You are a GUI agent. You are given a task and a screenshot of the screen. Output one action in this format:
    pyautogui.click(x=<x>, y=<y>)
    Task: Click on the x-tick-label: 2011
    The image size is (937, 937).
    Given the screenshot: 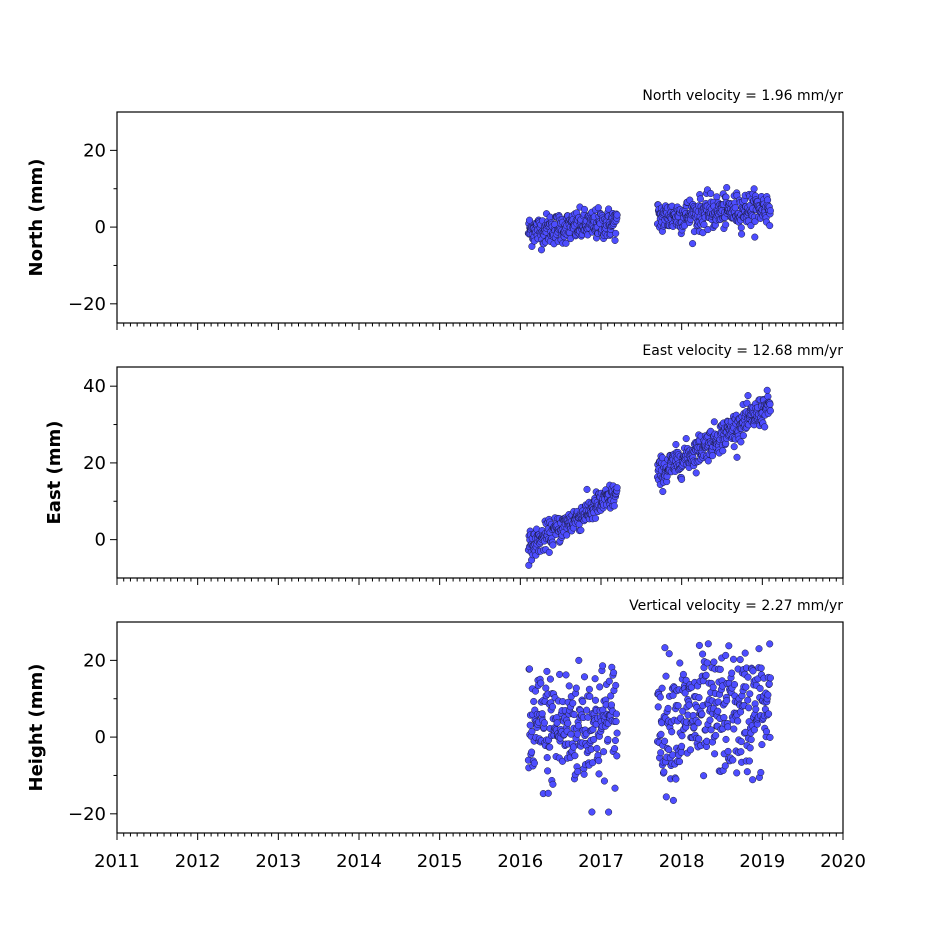 What is the action you would take?
    pyautogui.click(x=117, y=861)
    